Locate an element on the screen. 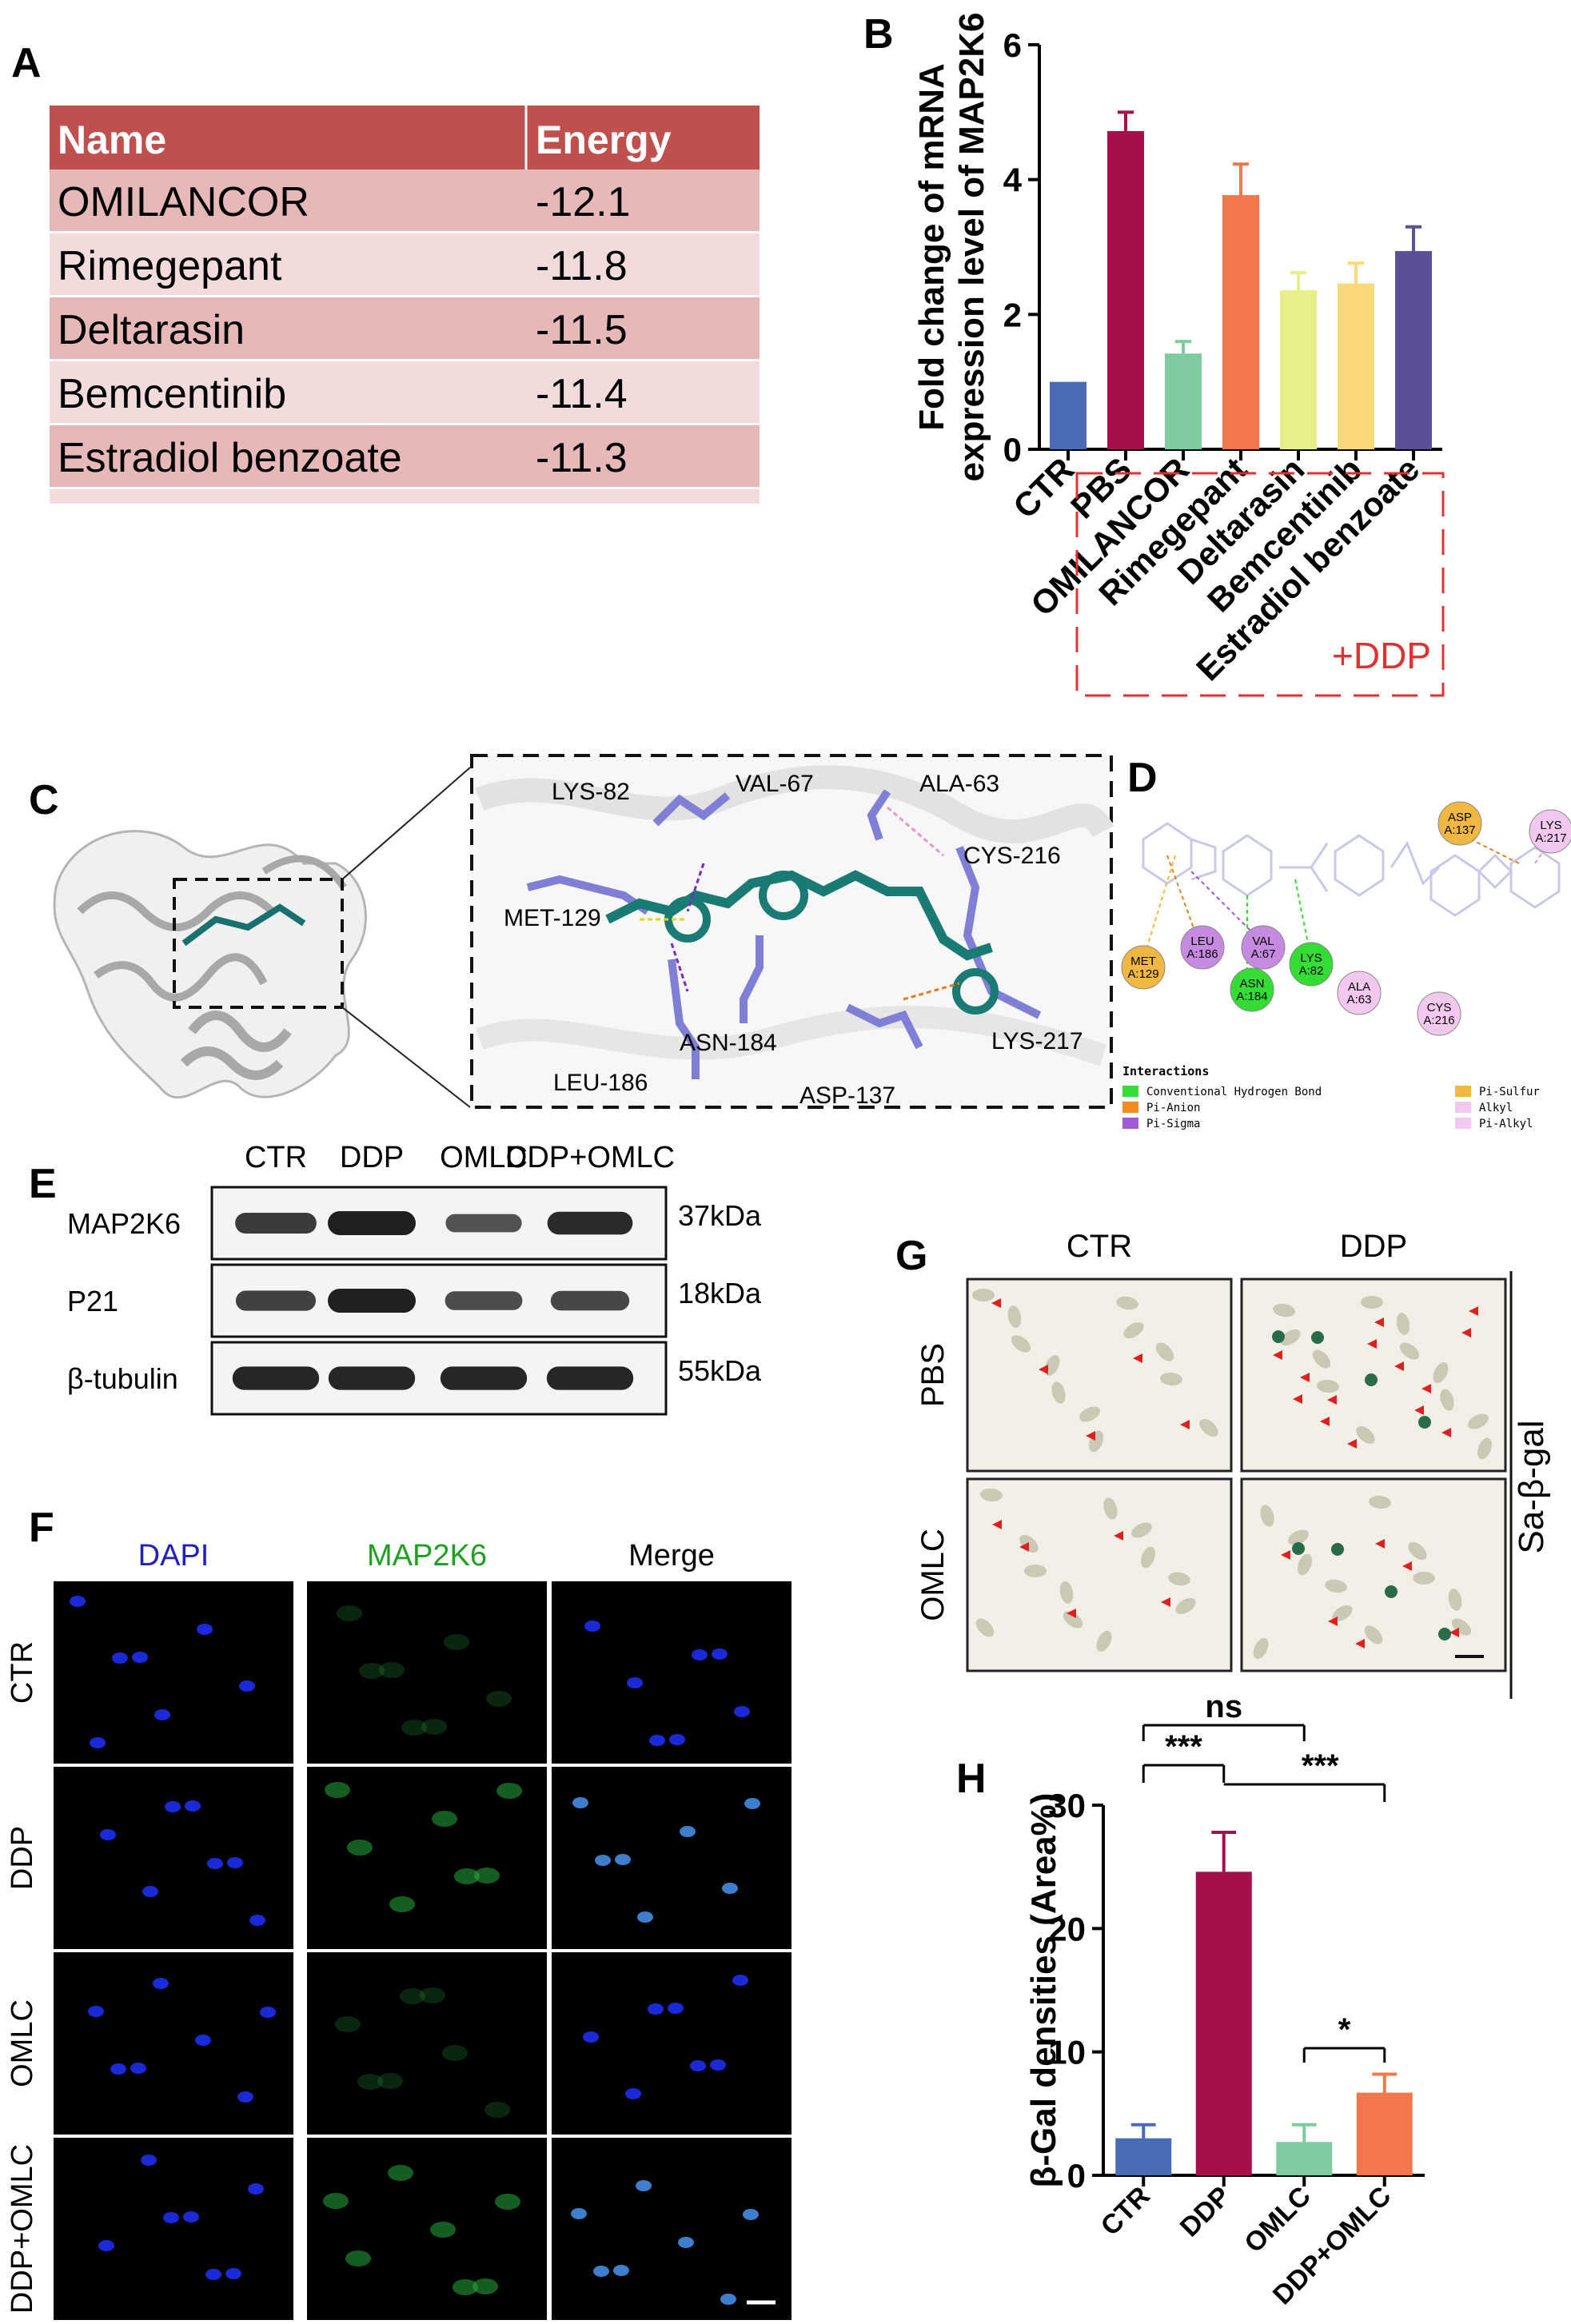  residue-node-label: ASN A:184 is located at coordinates (1251, 990).